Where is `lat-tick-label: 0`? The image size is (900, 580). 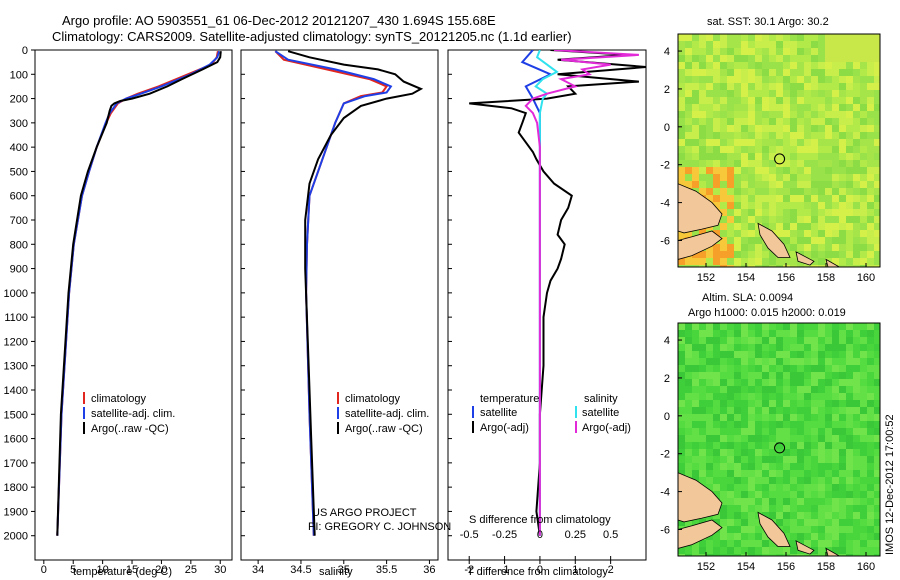 lat-tick-label: 0 is located at coordinates (667, 128).